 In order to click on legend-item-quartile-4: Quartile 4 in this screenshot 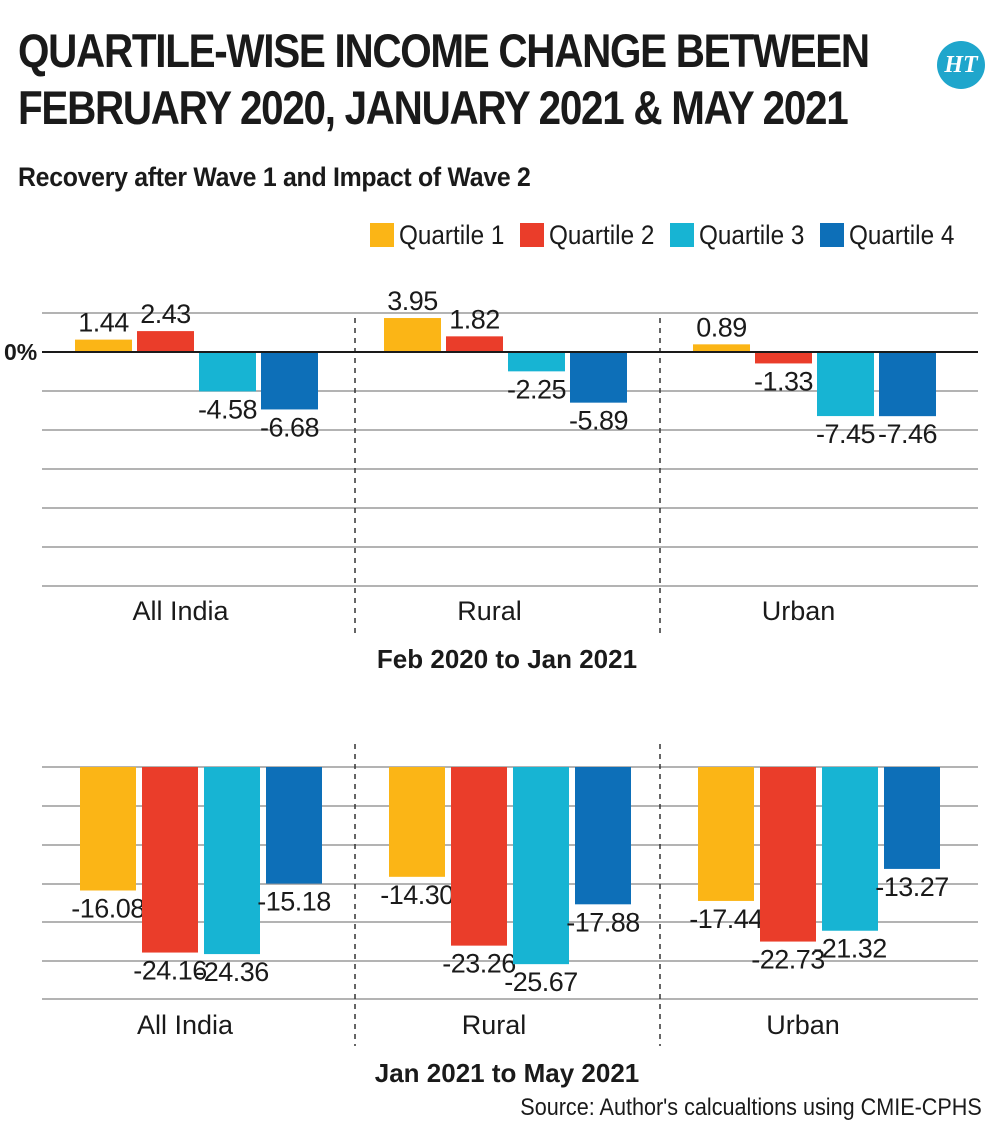, I will do `click(888, 235)`.